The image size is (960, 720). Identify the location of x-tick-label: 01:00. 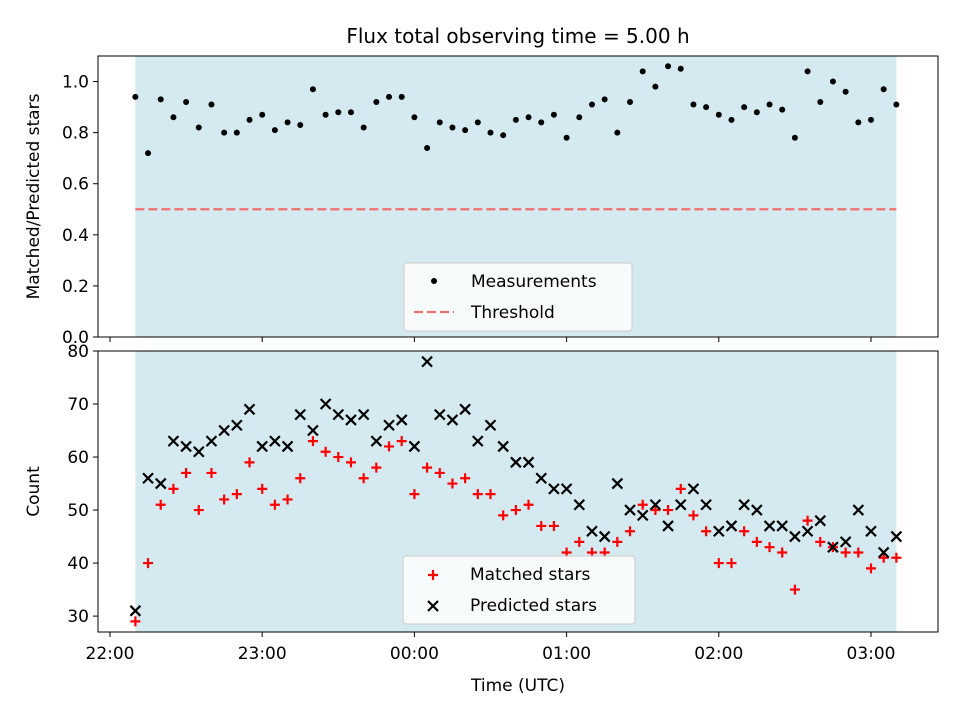
(566, 654).